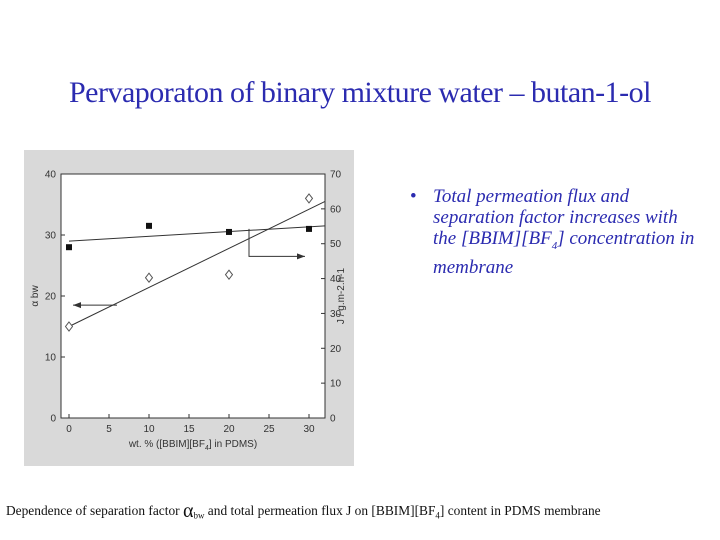  Describe the element at coordinates (189, 429) in the screenshot. I see `x-tick-label: 15` at that location.